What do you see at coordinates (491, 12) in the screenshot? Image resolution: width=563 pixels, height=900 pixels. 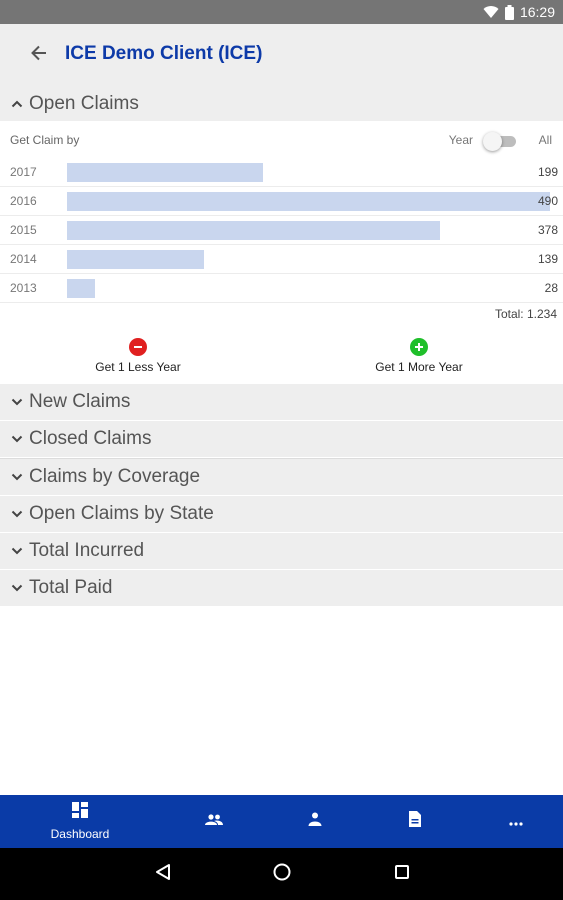 I see `wifi-icon` at bounding box center [491, 12].